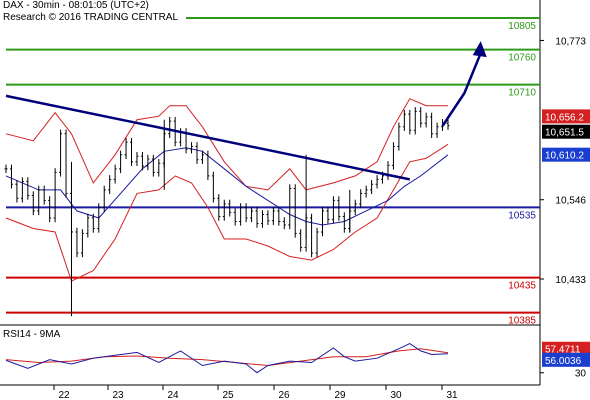 The height and width of the screenshot is (400, 590). I want to click on x-tick-label: 25, so click(228, 395).